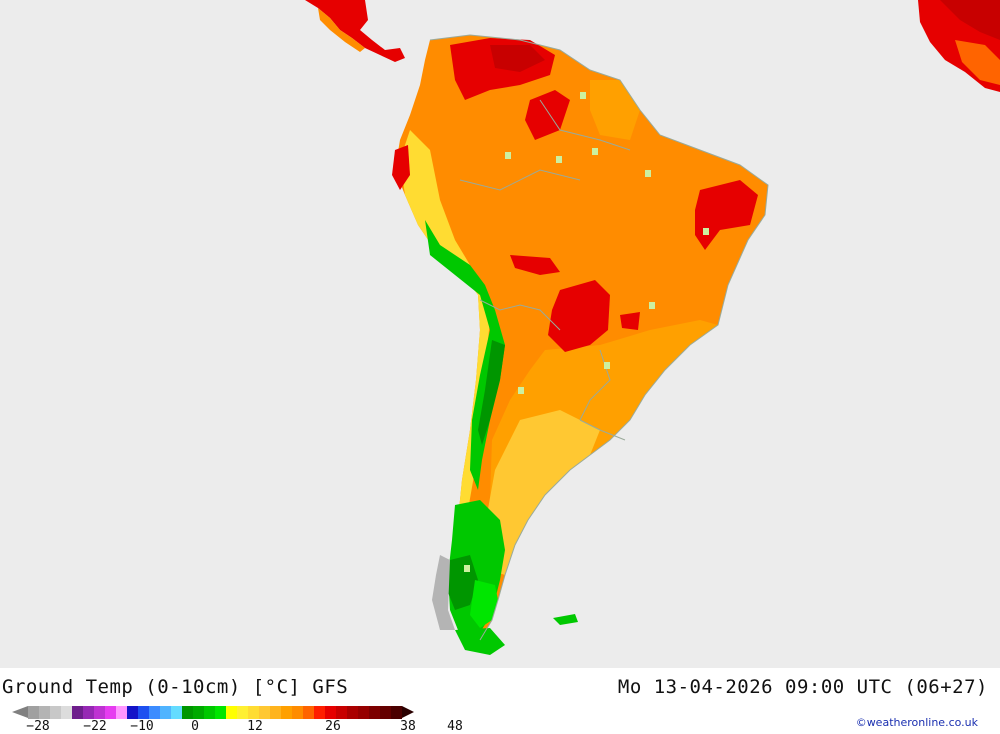 This screenshot has height=734, width=1000. I want to click on scale-tick-label: 12, so click(255, 726).